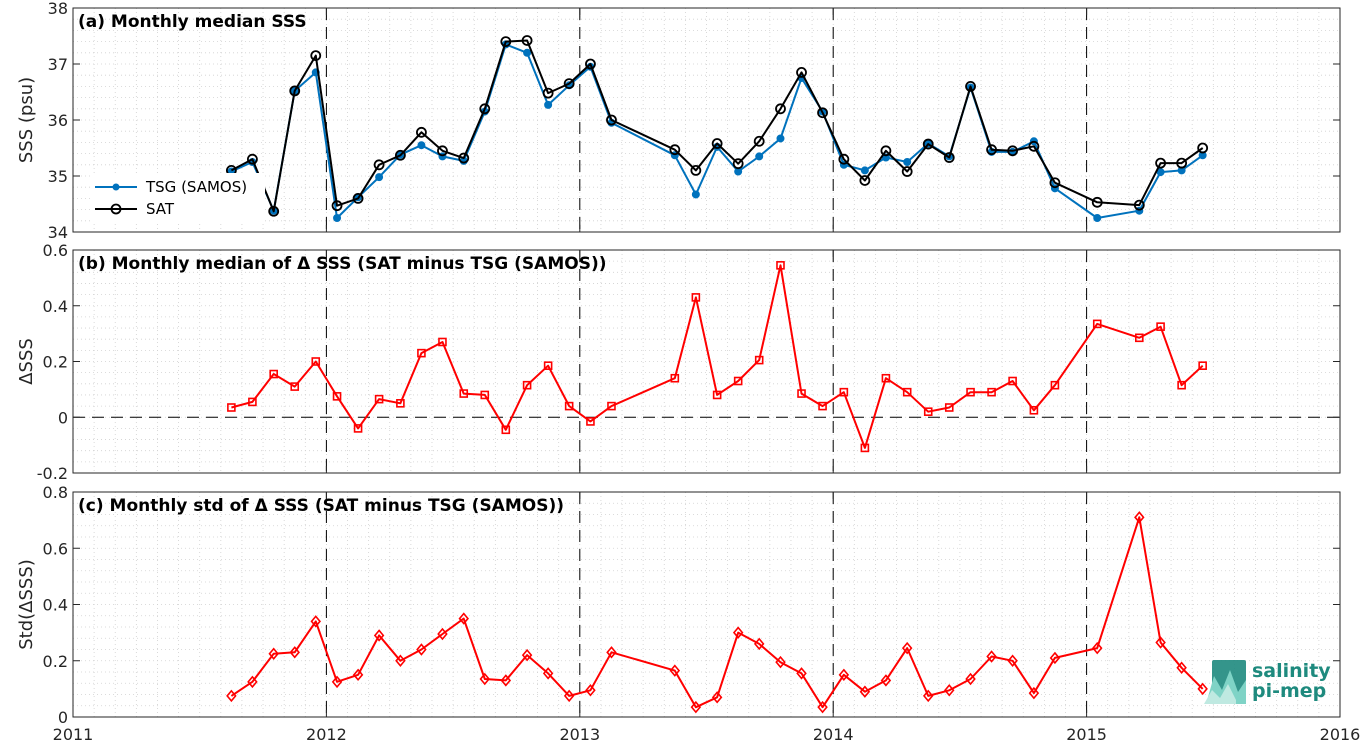  Describe the element at coordinates (58, 176) in the screenshot. I see `y-tick-label: 35` at that location.